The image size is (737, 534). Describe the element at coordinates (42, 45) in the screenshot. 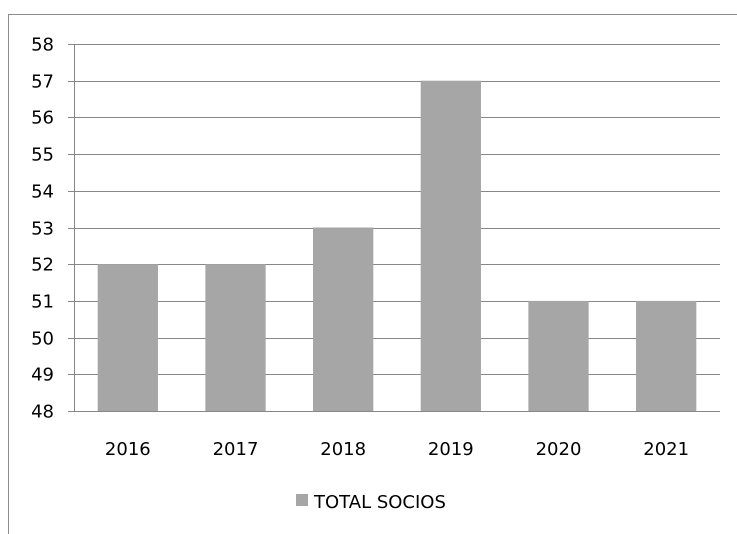

I see `y-tick-label: 58` at that location.